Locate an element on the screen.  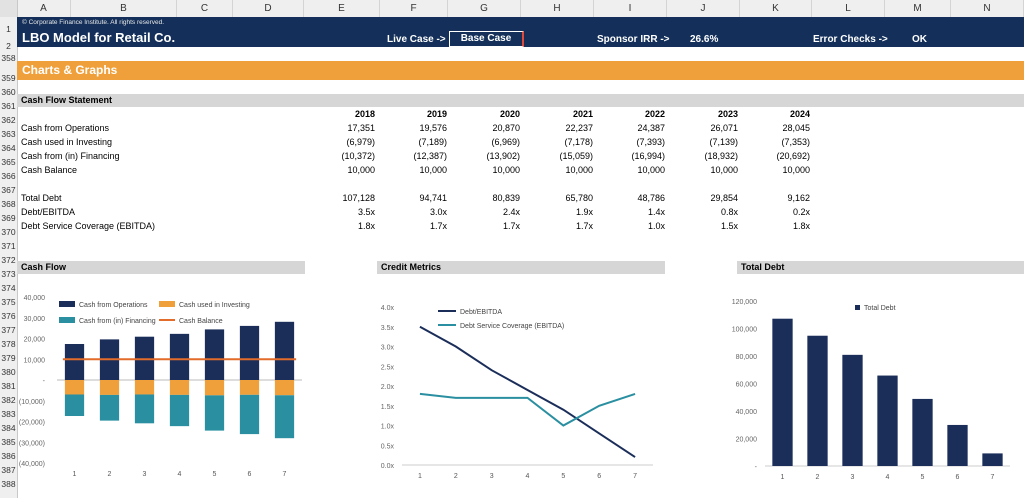
row-header-386: 386 is located at coordinates (8, 456).